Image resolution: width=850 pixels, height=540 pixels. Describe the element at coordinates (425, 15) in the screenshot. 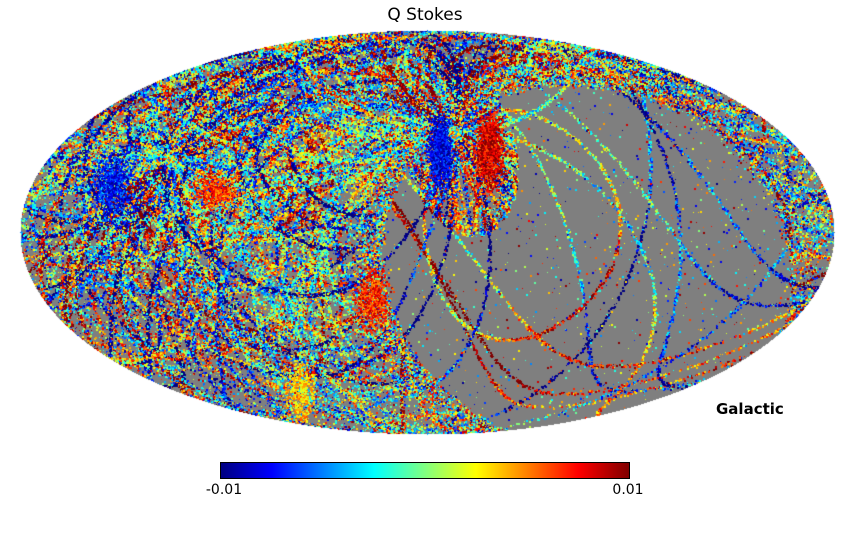

I see `chart-title: Q Stokes` at that location.